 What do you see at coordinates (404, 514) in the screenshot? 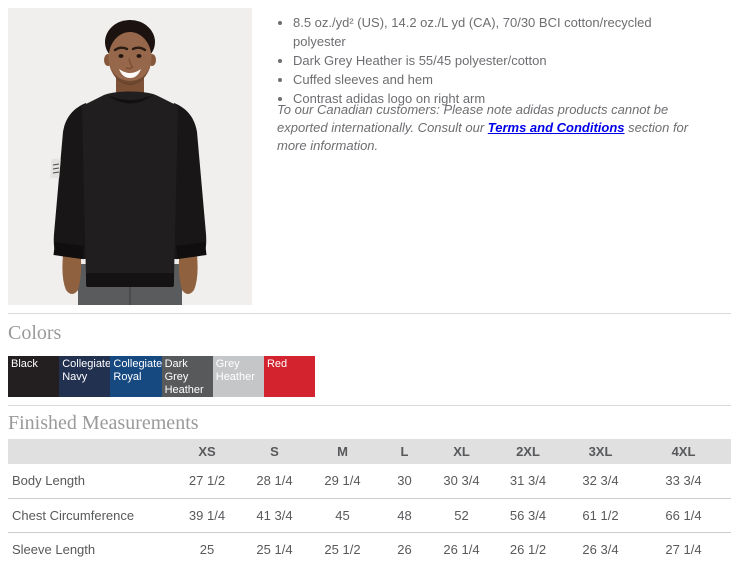
I see `measurement-value-cell: 48` at bounding box center [404, 514].